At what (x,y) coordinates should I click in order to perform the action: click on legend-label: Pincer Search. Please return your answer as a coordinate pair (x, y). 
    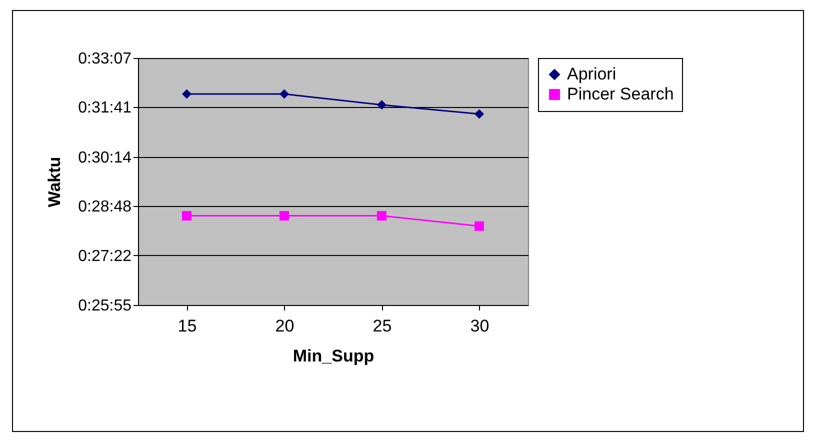
    Looking at the image, I should click on (620, 94).